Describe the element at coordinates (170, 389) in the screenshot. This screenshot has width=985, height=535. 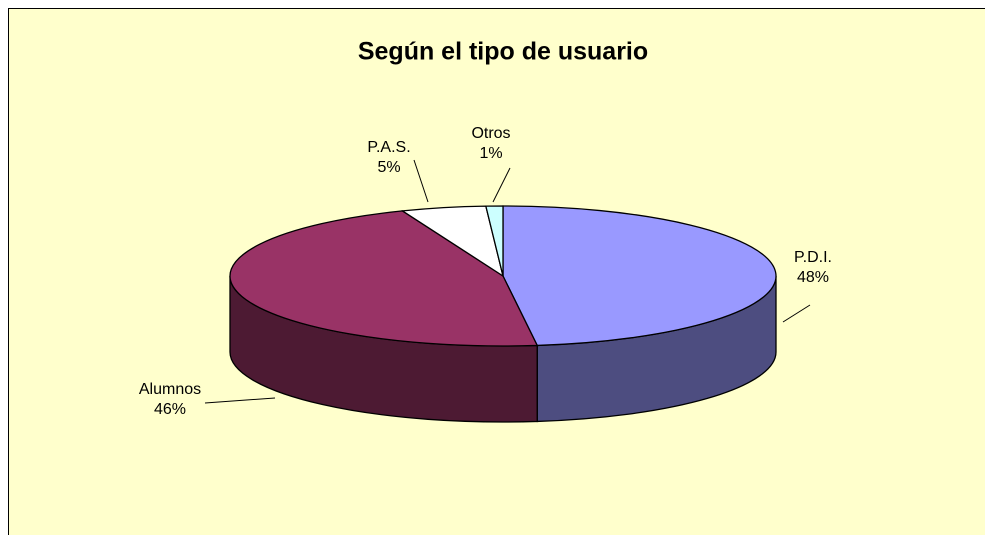
I see `slice-label: Alumnos` at that location.